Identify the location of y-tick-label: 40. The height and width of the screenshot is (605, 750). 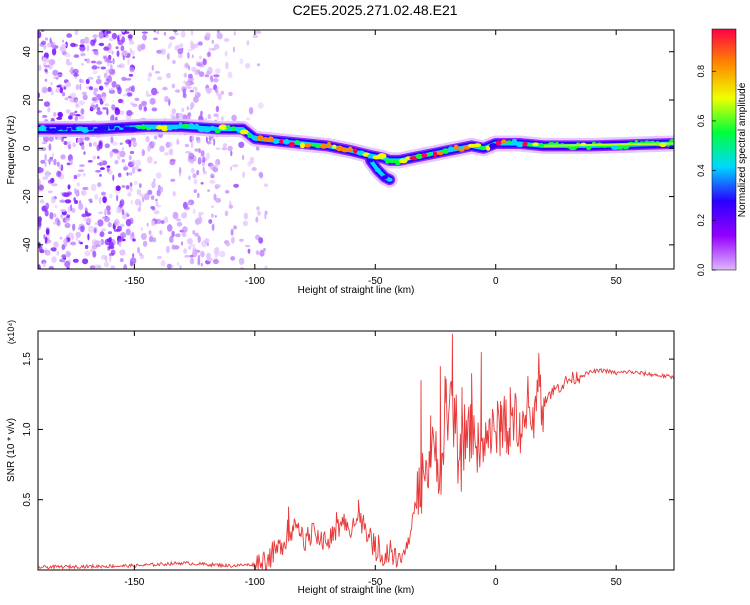
(27, 52).